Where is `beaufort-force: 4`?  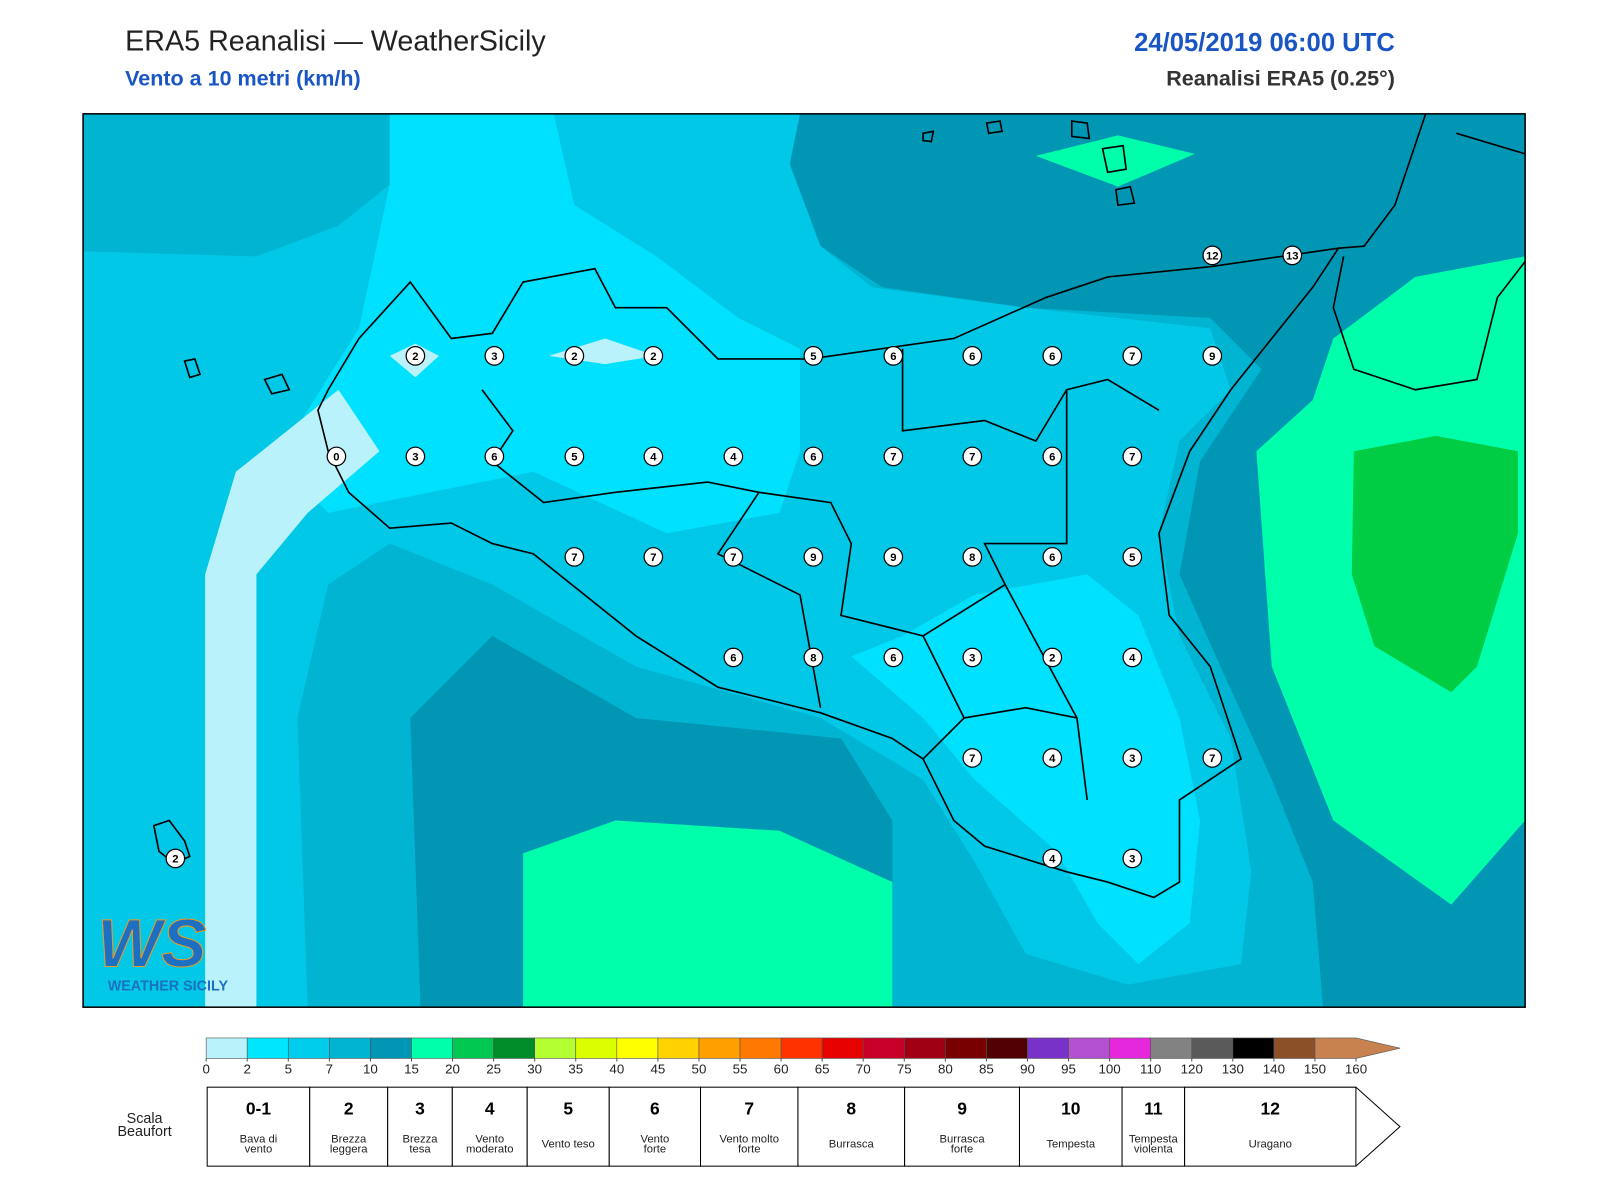
beaufort-force: 4 is located at coordinates (490, 1108).